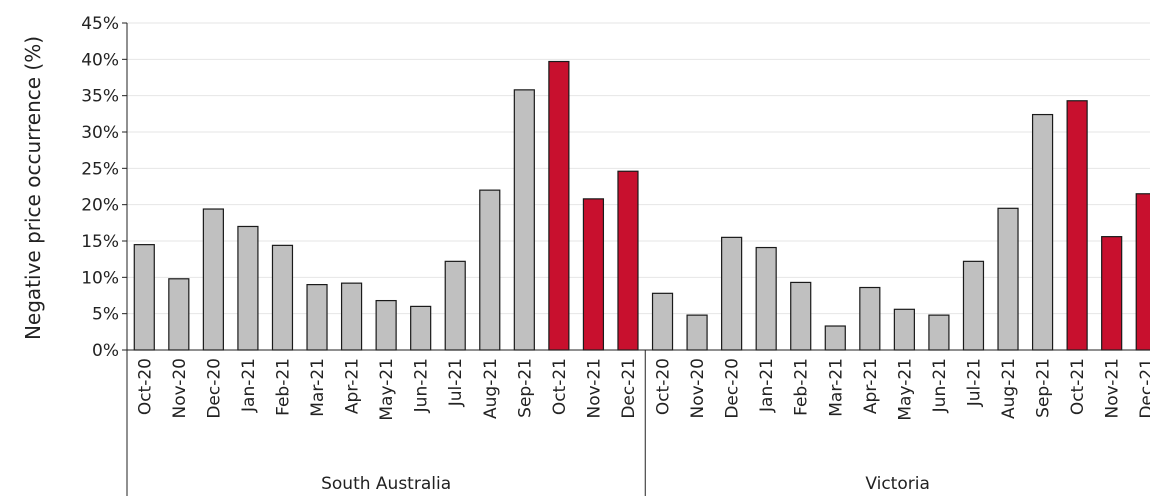  What do you see at coordinates (100, 206) in the screenshot?
I see `y-tick-label: 20%` at bounding box center [100, 206].